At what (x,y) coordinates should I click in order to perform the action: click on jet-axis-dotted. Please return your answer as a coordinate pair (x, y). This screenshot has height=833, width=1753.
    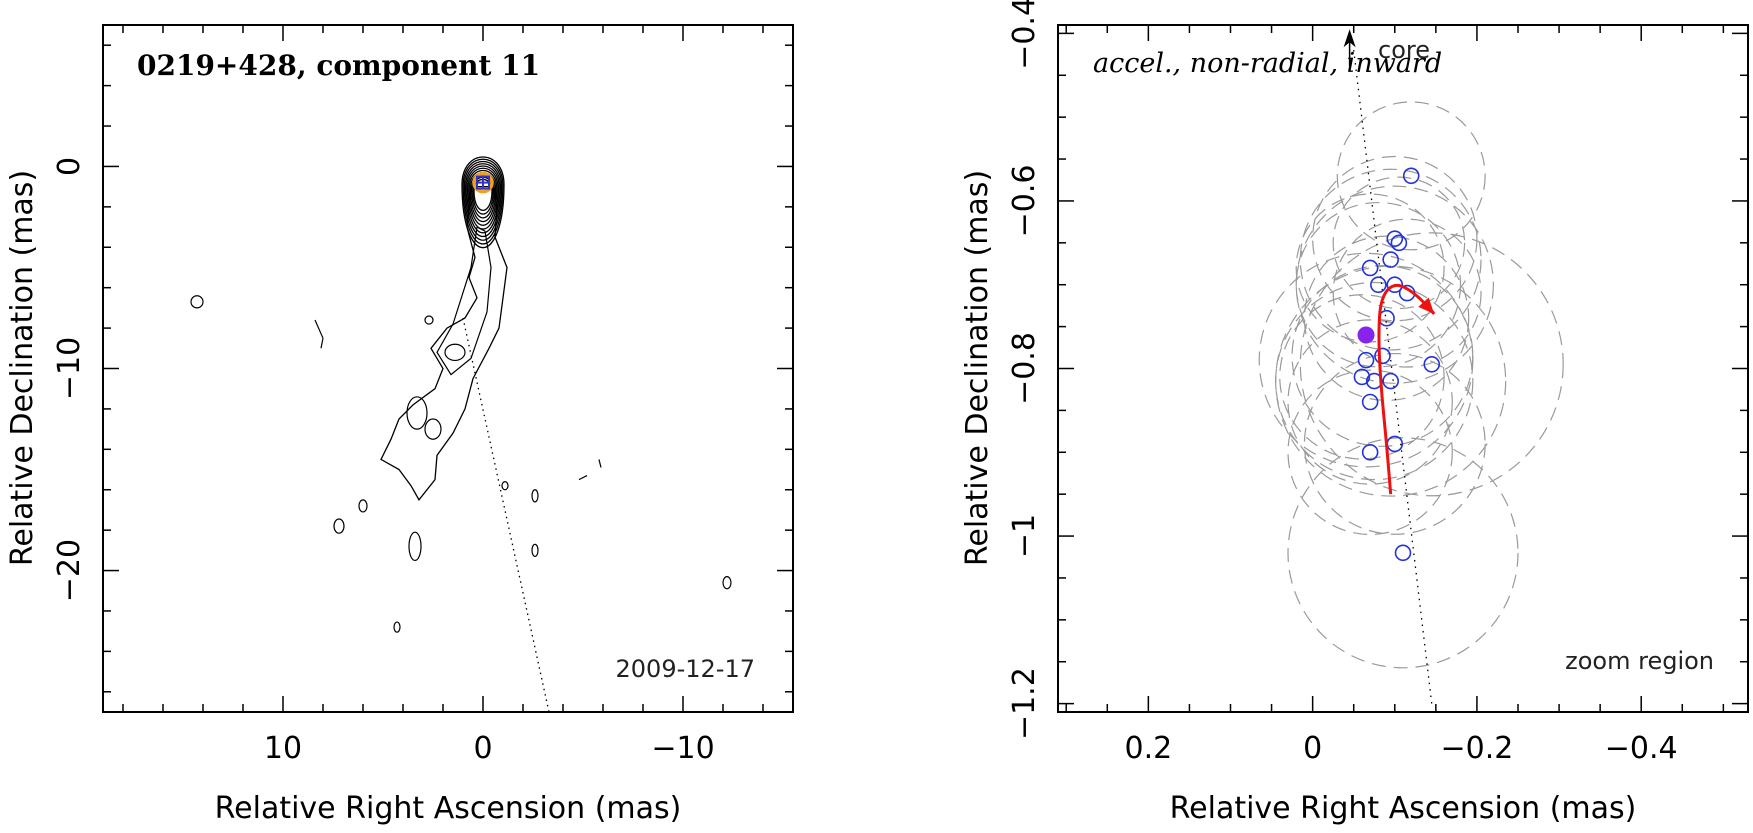
    Looking at the image, I should click on (506, 515).